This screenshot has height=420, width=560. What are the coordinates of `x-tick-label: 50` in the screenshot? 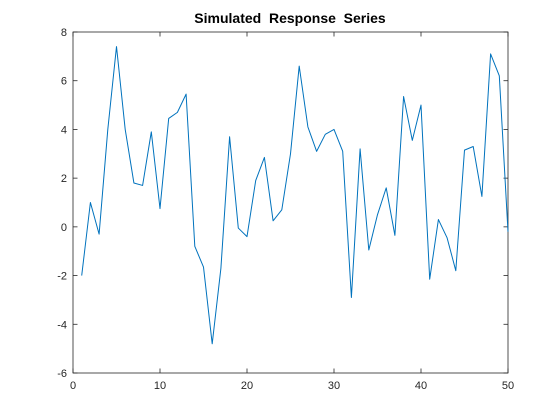 It's located at (508, 386).